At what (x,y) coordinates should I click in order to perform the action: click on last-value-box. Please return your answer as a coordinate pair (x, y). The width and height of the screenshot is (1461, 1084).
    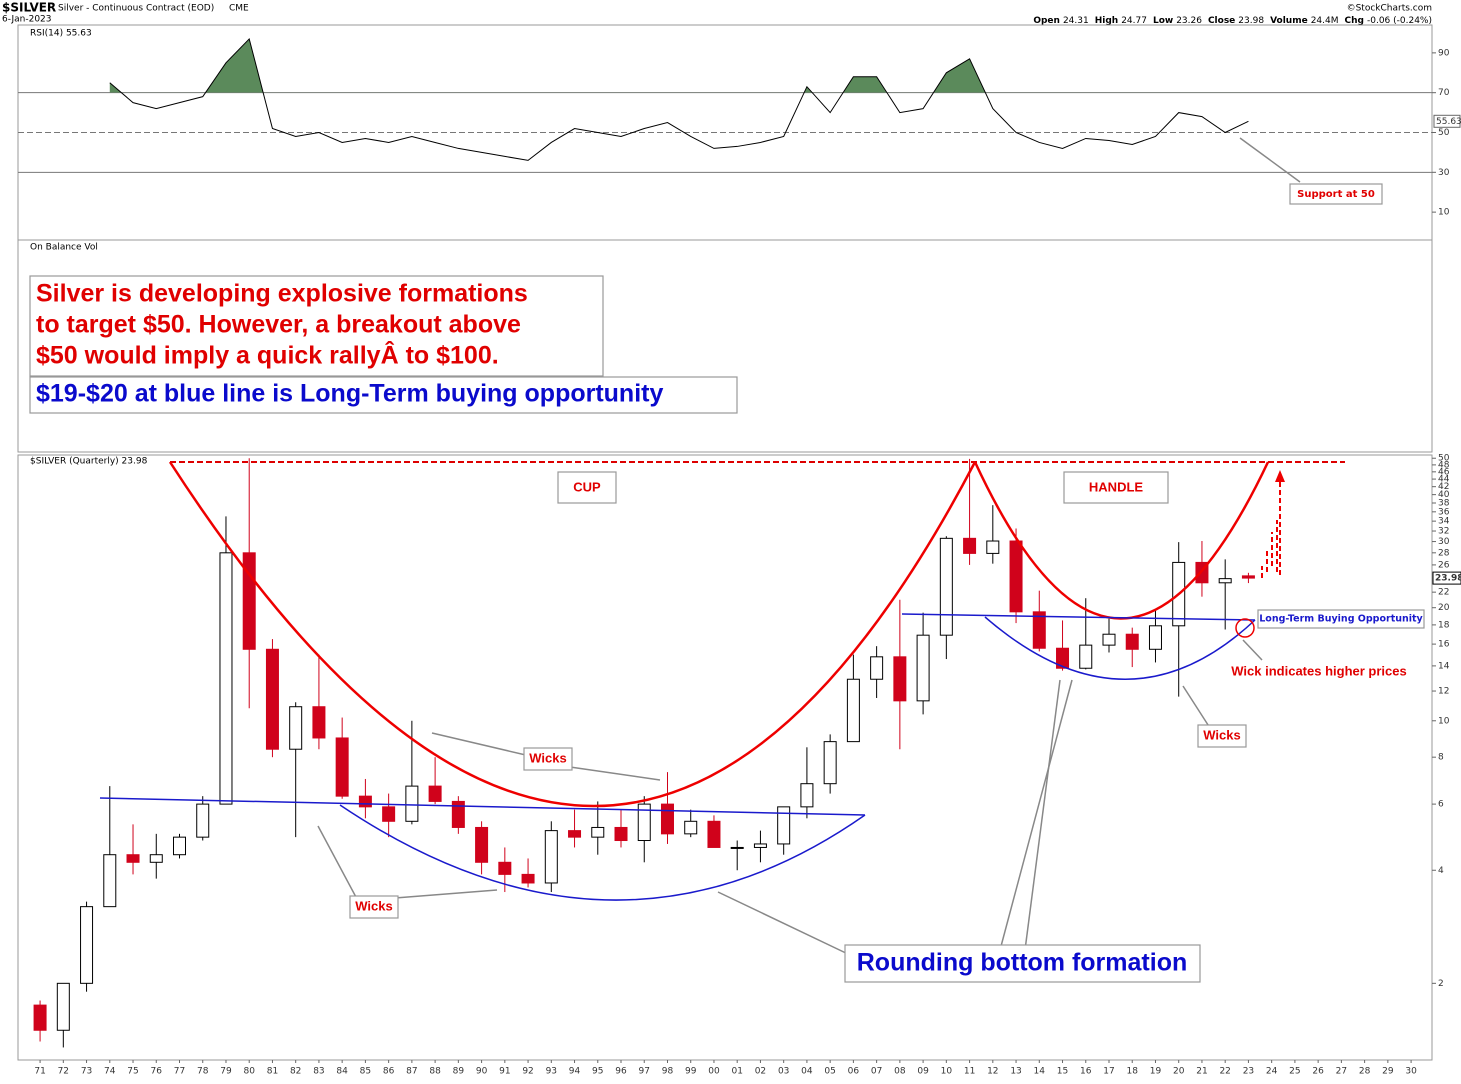
    Looking at the image, I should click on (1446, 578).